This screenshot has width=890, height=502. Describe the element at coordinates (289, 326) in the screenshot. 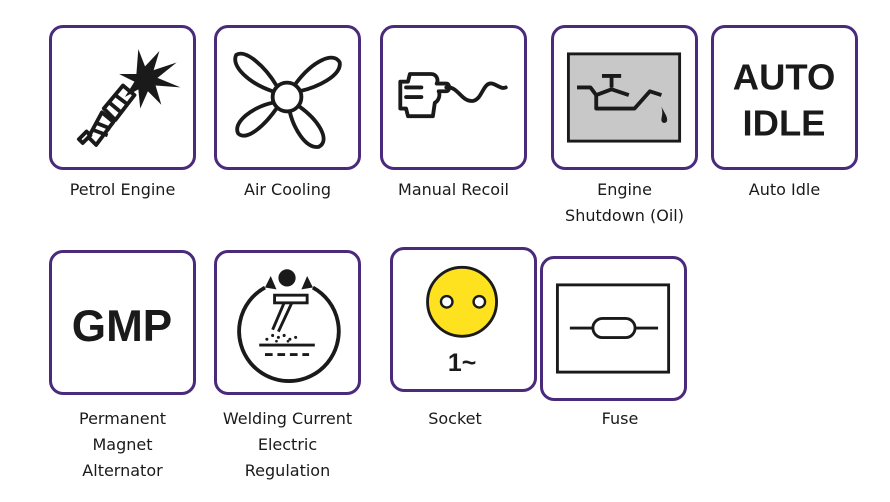

I see `welding-current-regulation-icon` at that location.